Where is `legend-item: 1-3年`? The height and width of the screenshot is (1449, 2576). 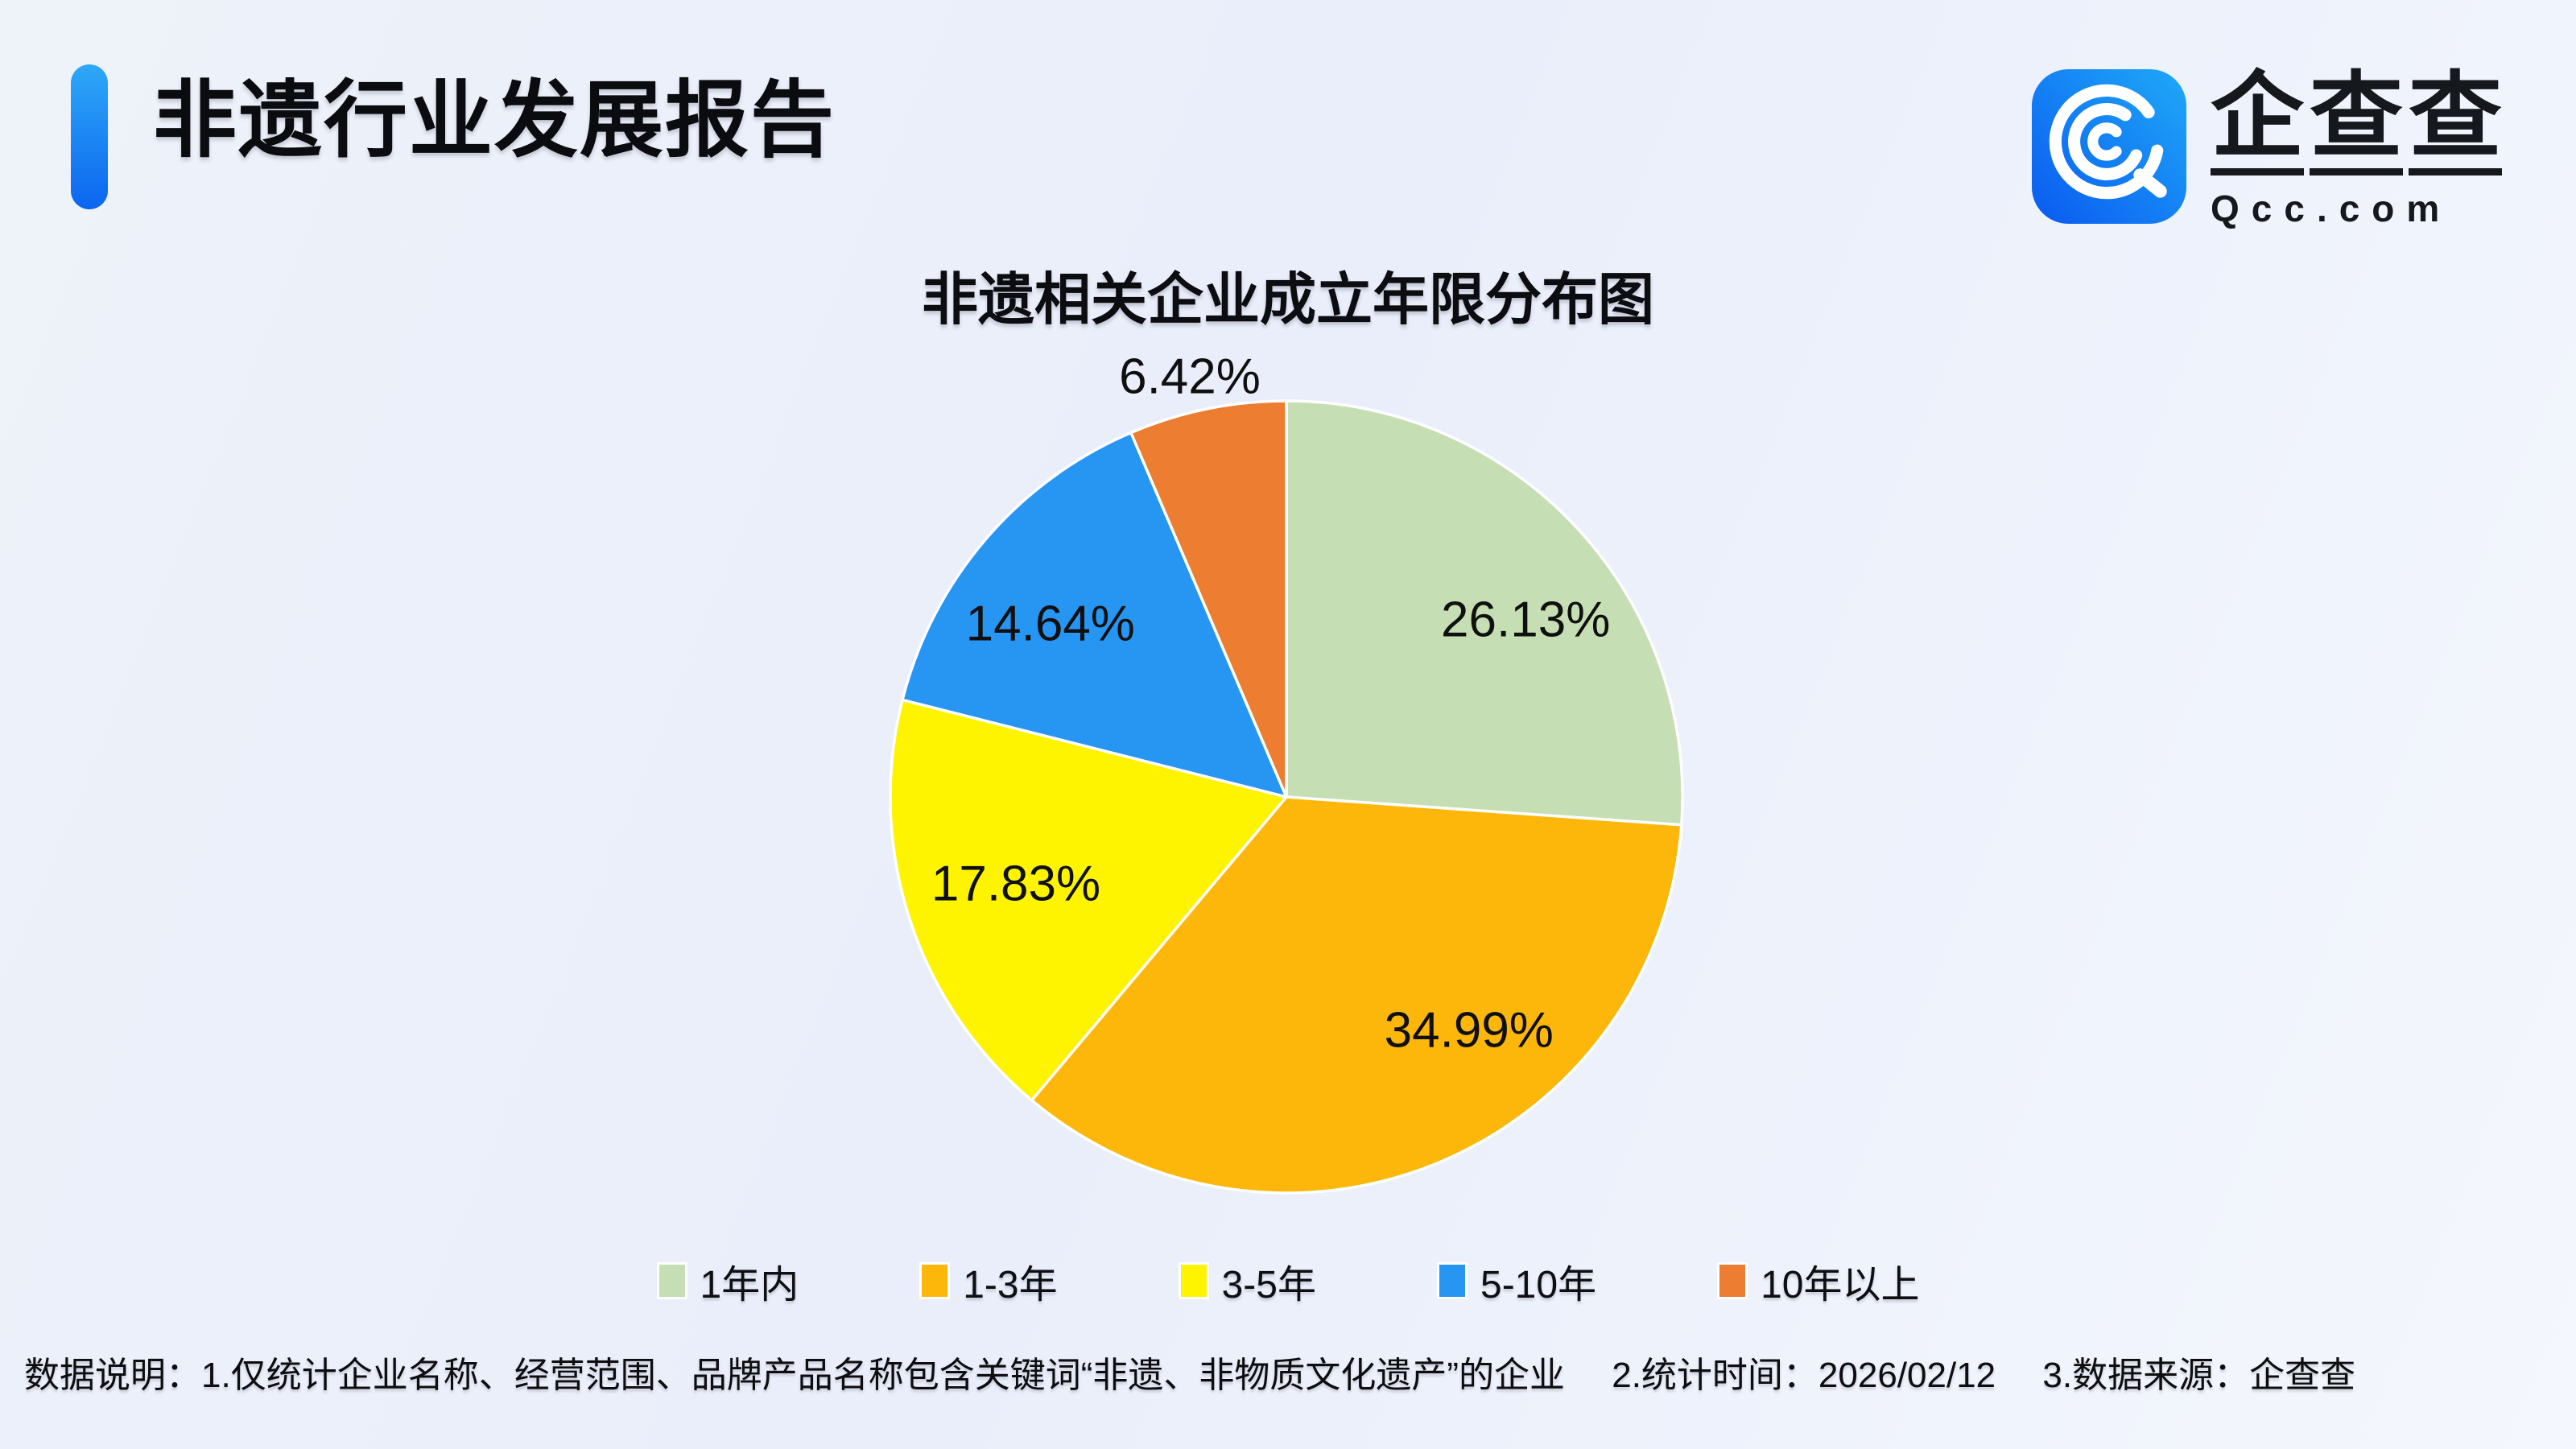
legend-item: 1-3年 is located at coordinates (988, 1281).